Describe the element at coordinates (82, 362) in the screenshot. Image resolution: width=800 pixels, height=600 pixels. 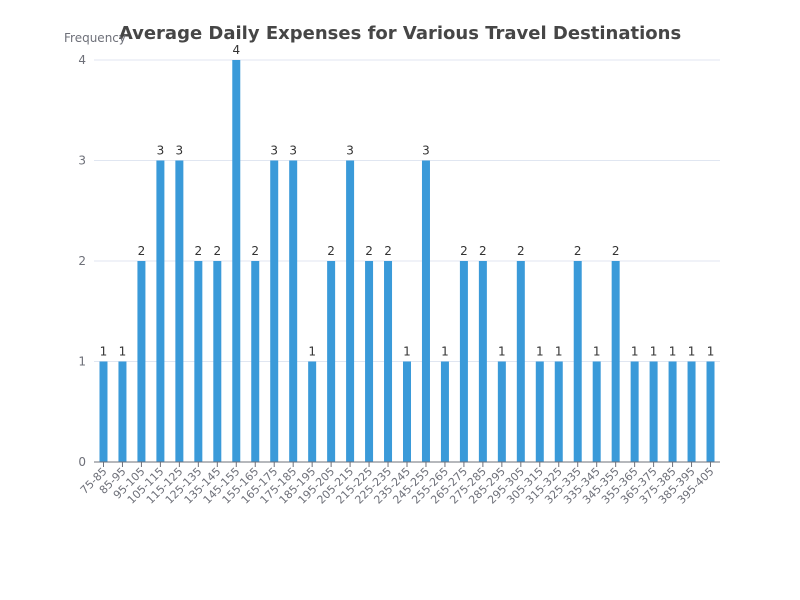
I see `y-tick-label: 1` at that location.